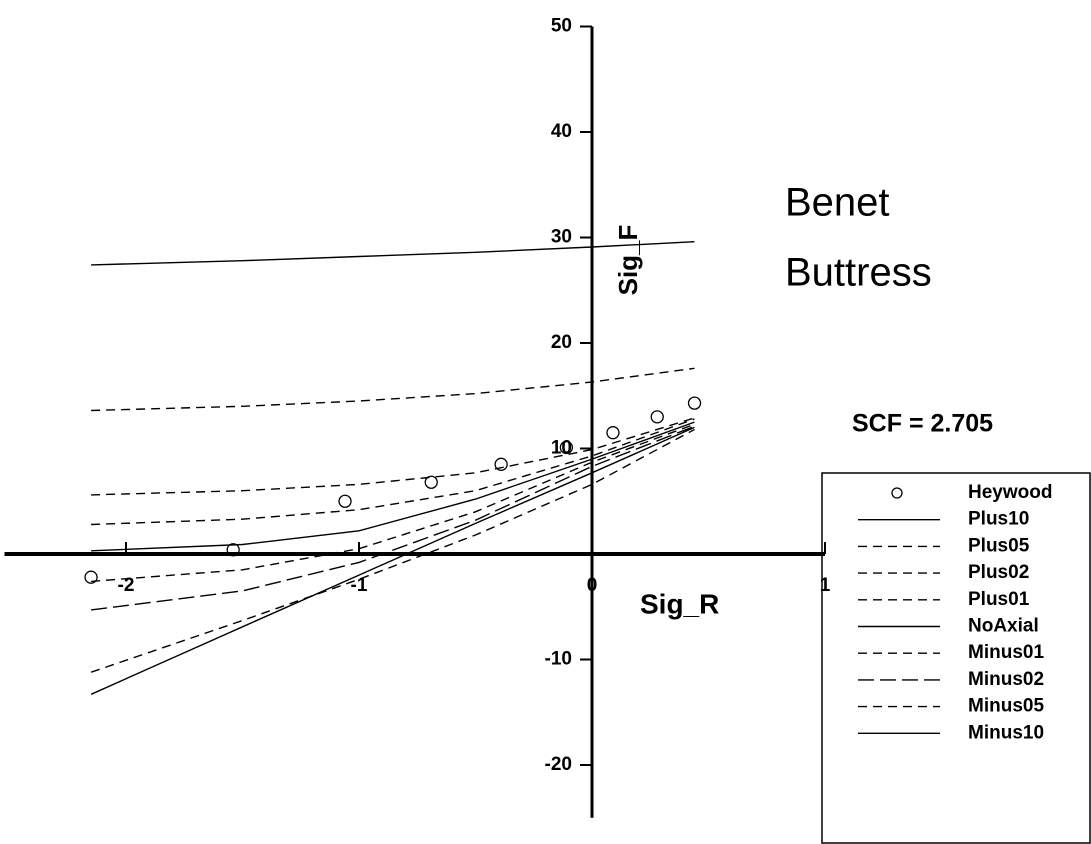 The width and height of the screenshot is (1091, 844). What do you see at coordinates (558, 764) in the screenshot?
I see `y-tick-label: -20` at bounding box center [558, 764].